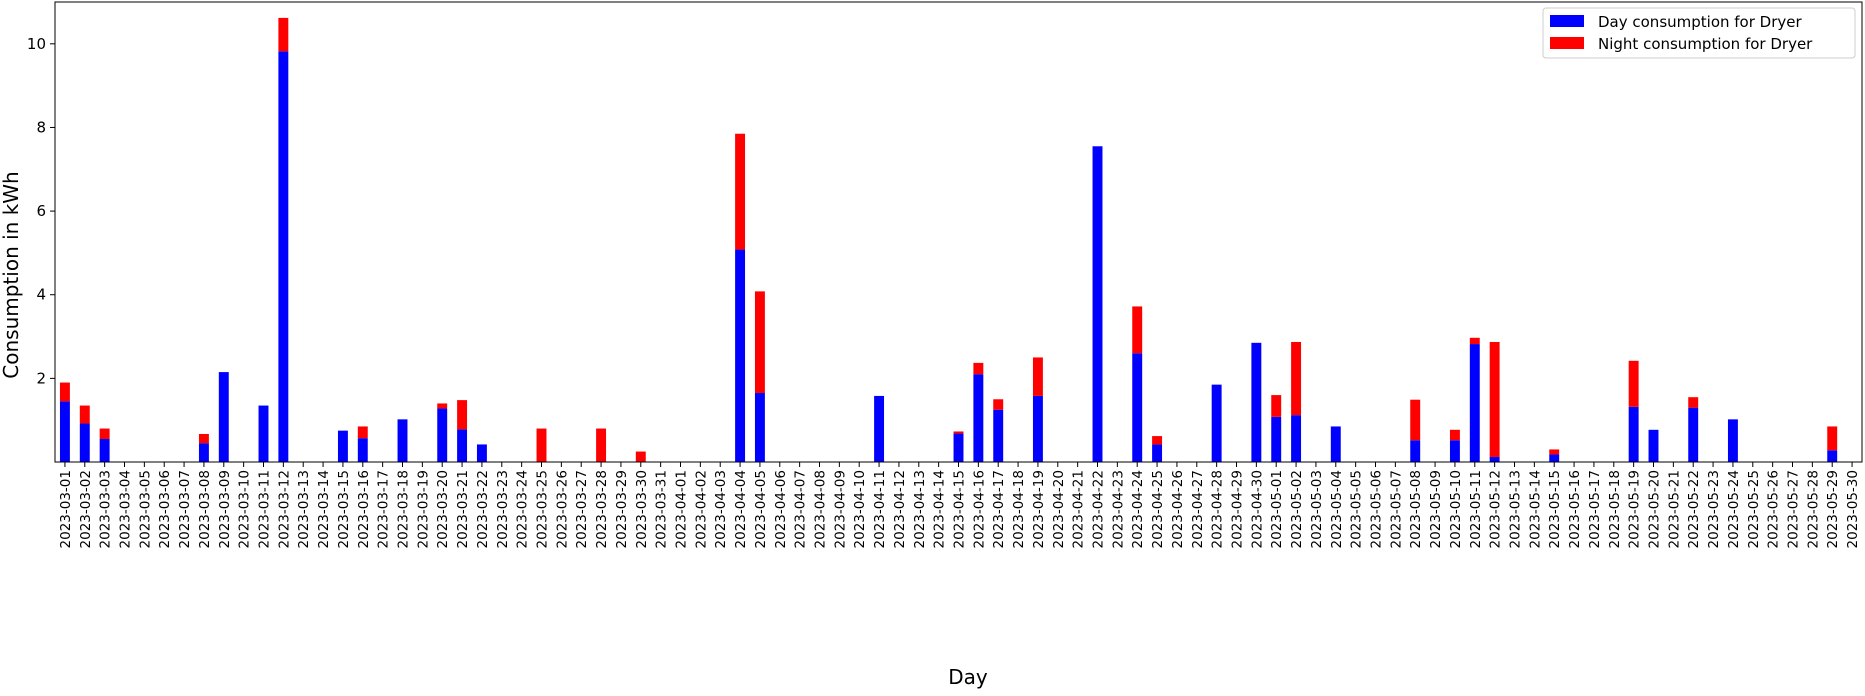  What do you see at coordinates (1396, 509) in the screenshot?
I see `x-tick-label: 2023-05-07` at bounding box center [1396, 509].